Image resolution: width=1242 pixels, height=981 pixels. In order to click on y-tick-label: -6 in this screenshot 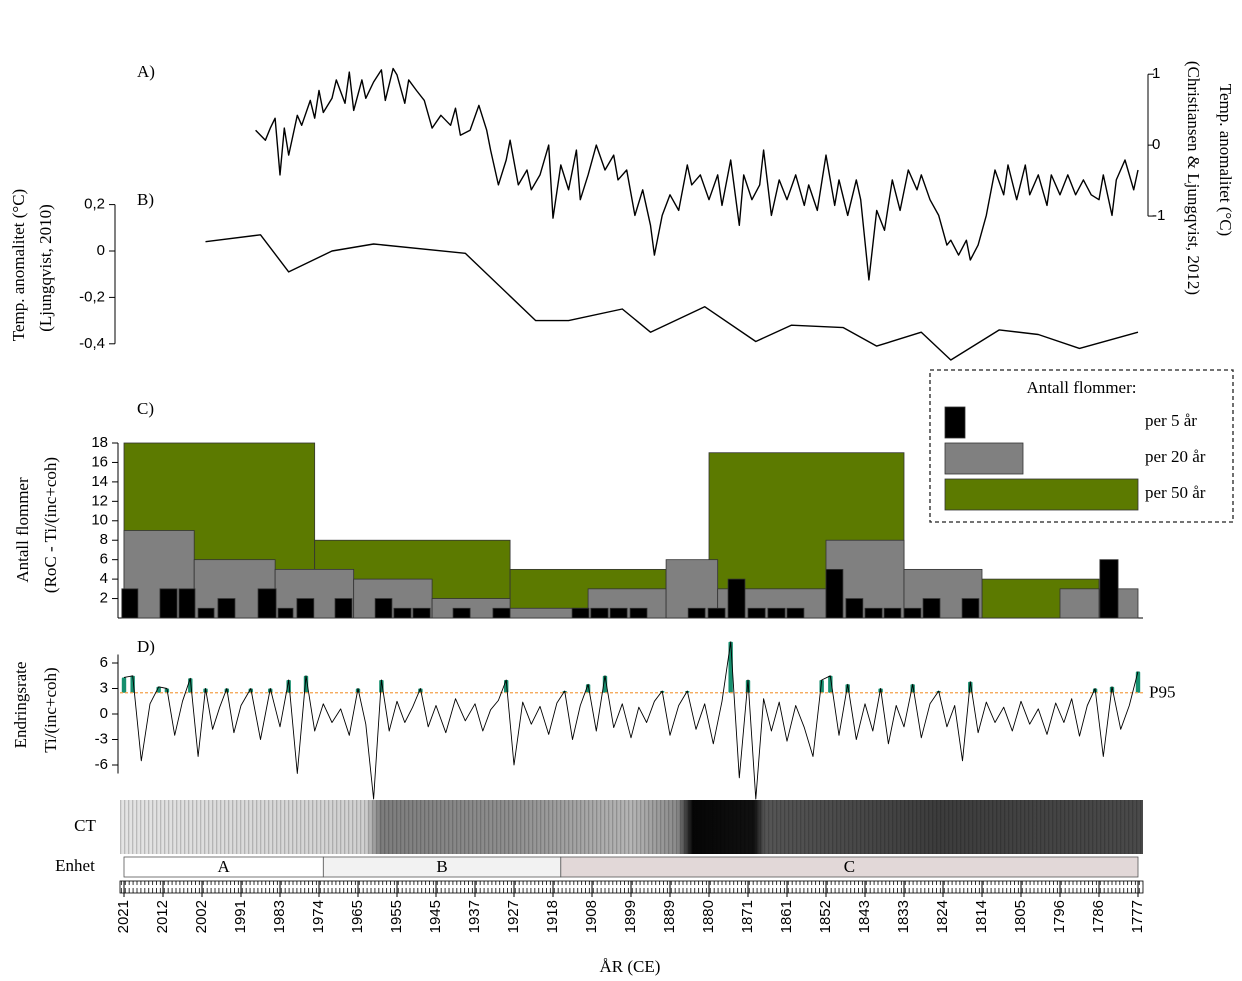, I will do `click(101, 764)`.